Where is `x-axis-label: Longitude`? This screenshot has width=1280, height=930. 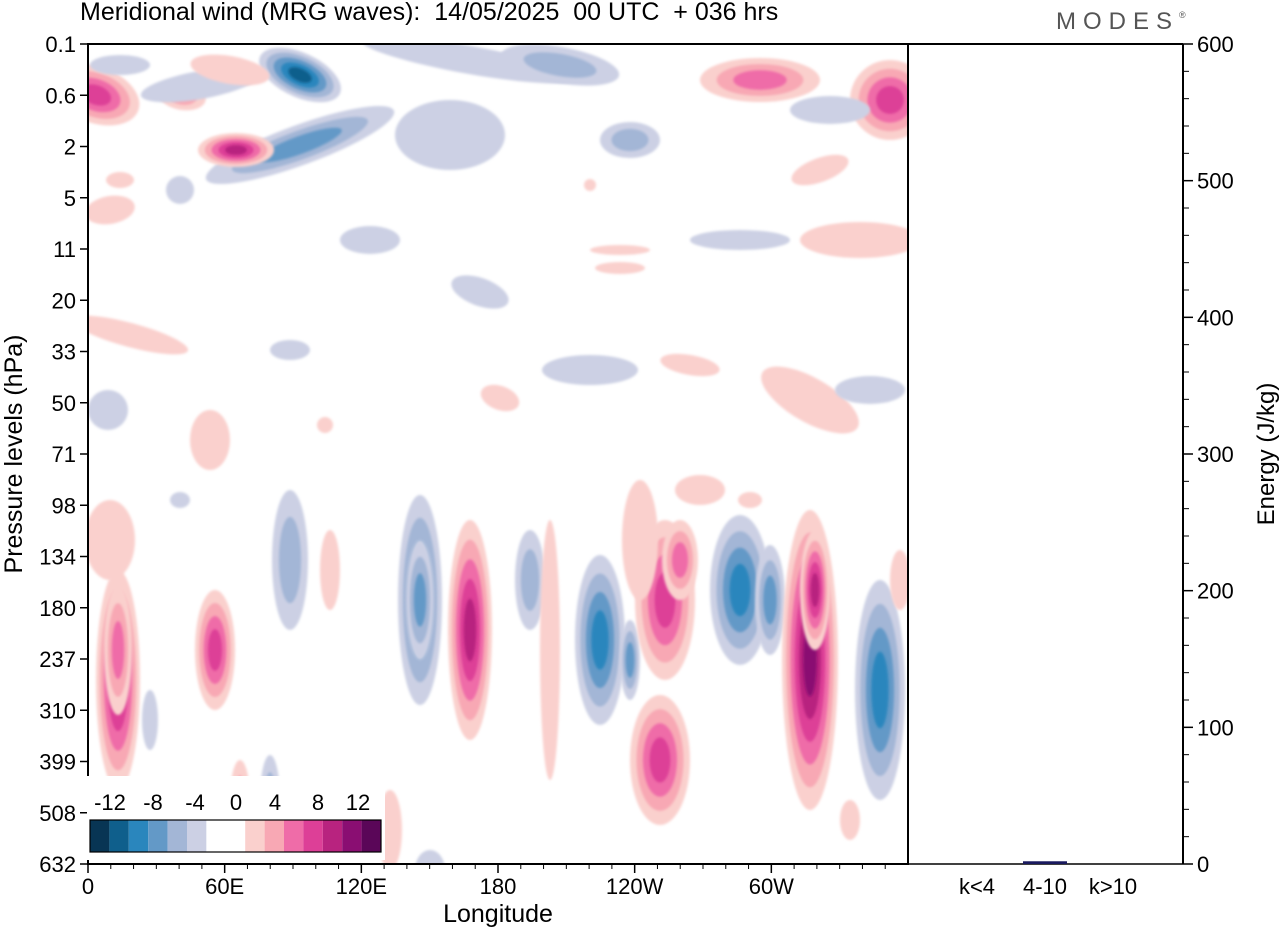
x-axis-label: Longitude is located at coordinates (498, 914).